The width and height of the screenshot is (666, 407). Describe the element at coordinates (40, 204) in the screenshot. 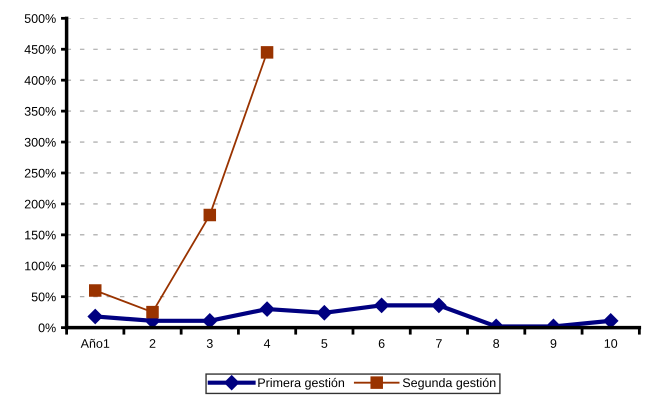

I see `y-tick-label: 200%` at that location.